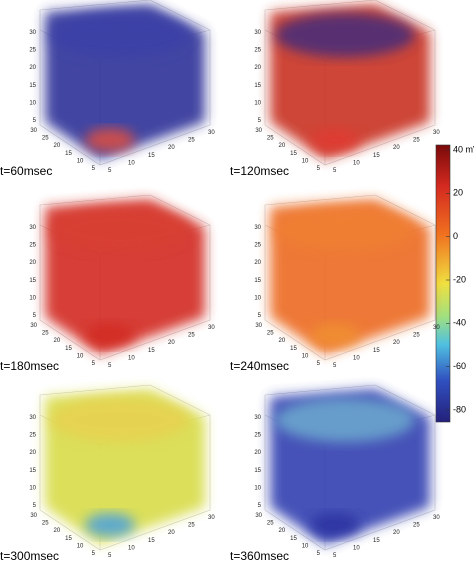 This screenshot has height=571, width=474. Describe the element at coordinates (455, 236) in the screenshot. I see `colorbar-tick-label: 0` at that location.